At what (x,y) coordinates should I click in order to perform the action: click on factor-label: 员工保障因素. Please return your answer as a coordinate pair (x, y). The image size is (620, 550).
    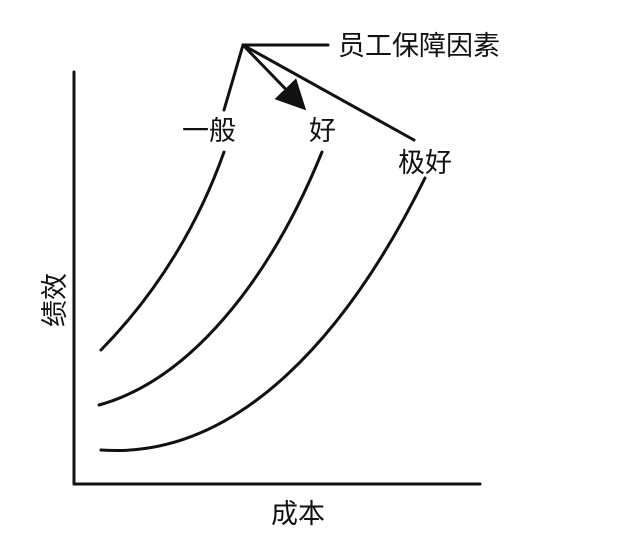
    Looking at the image, I should click on (419, 46).